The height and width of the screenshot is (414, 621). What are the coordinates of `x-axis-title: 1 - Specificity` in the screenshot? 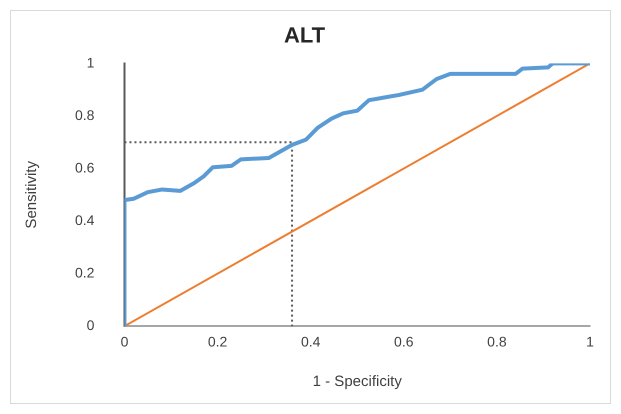 It's located at (357, 381).